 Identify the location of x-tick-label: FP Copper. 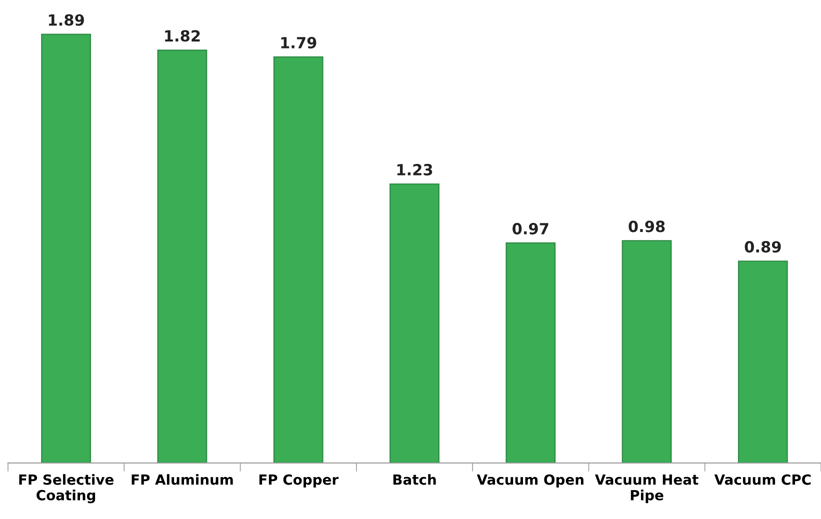
(299, 481).